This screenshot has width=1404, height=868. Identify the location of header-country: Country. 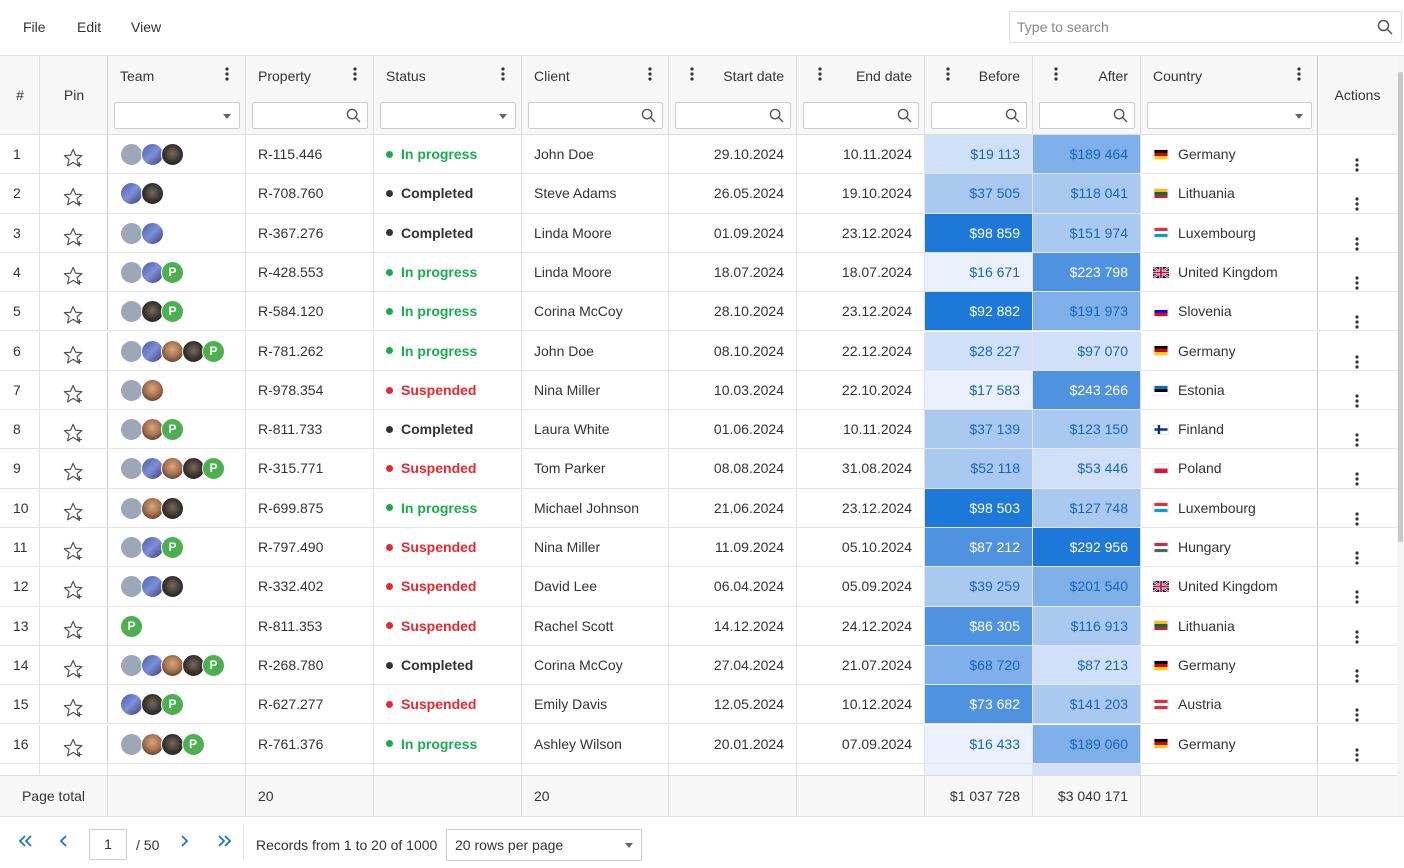
(1229, 95).